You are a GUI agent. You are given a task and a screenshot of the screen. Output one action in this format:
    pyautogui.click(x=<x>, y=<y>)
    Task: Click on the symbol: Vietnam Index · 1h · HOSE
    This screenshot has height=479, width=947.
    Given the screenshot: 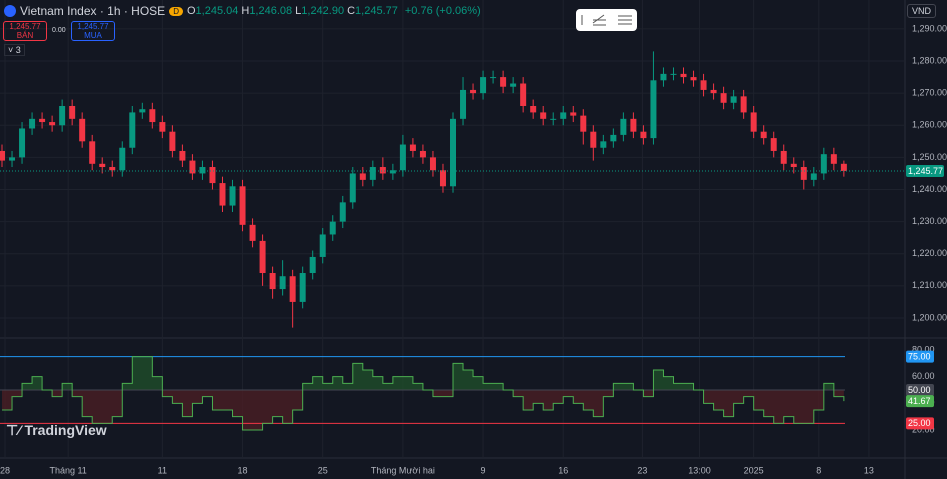 What is the action you would take?
    pyautogui.click(x=93, y=11)
    